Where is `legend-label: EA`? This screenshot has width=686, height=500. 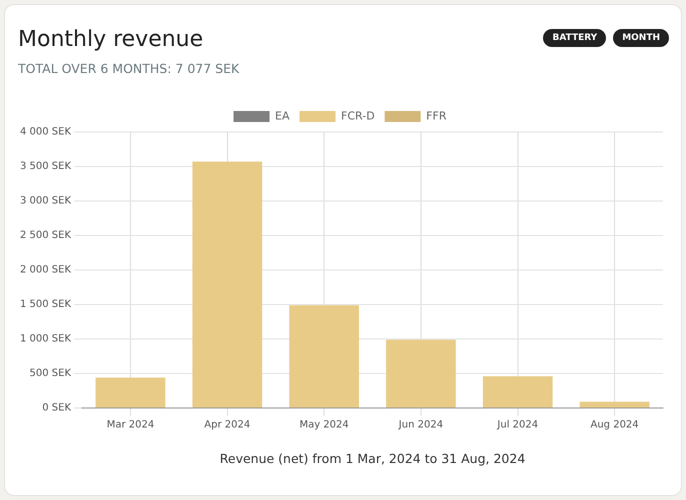
legend-label: EA is located at coordinates (282, 115).